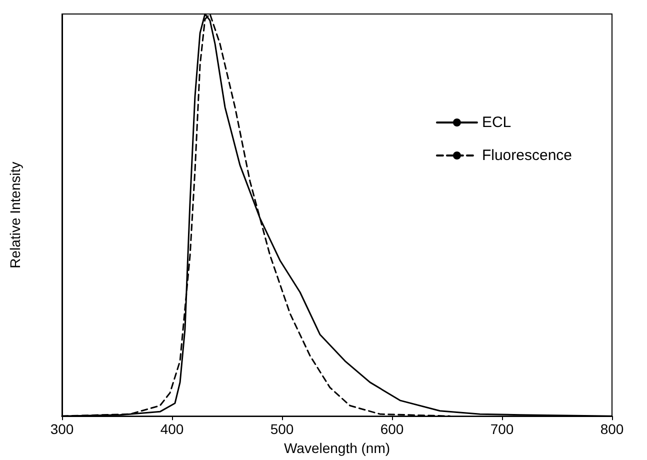 The height and width of the screenshot is (460, 647). What do you see at coordinates (62, 429) in the screenshot?
I see `x-tick-label: 300` at bounding box center [62, 429].